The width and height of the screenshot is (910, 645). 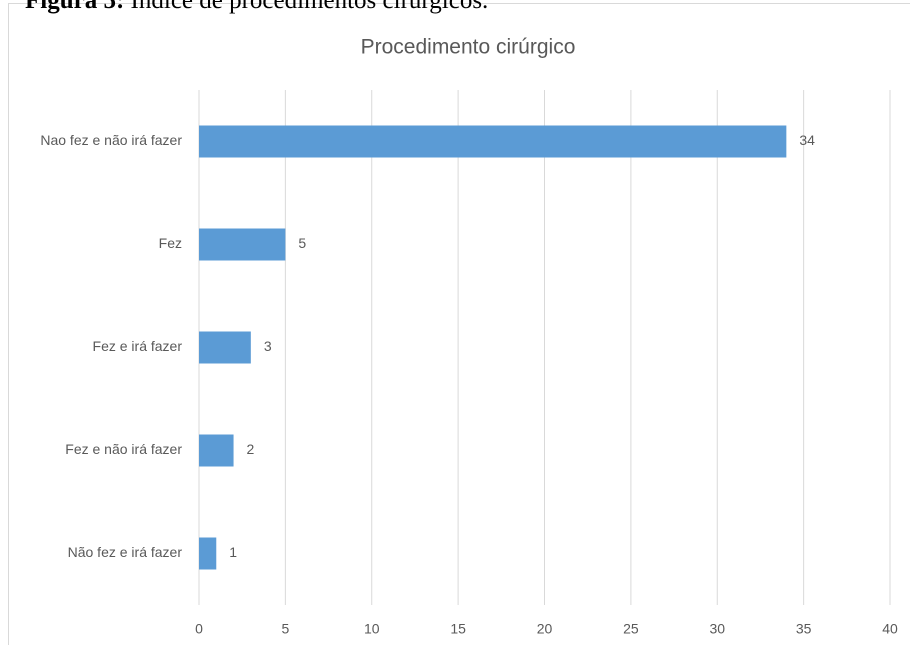 I want to click on chart-title: Procedimento cirúrgico, so click(x=468, y=47).